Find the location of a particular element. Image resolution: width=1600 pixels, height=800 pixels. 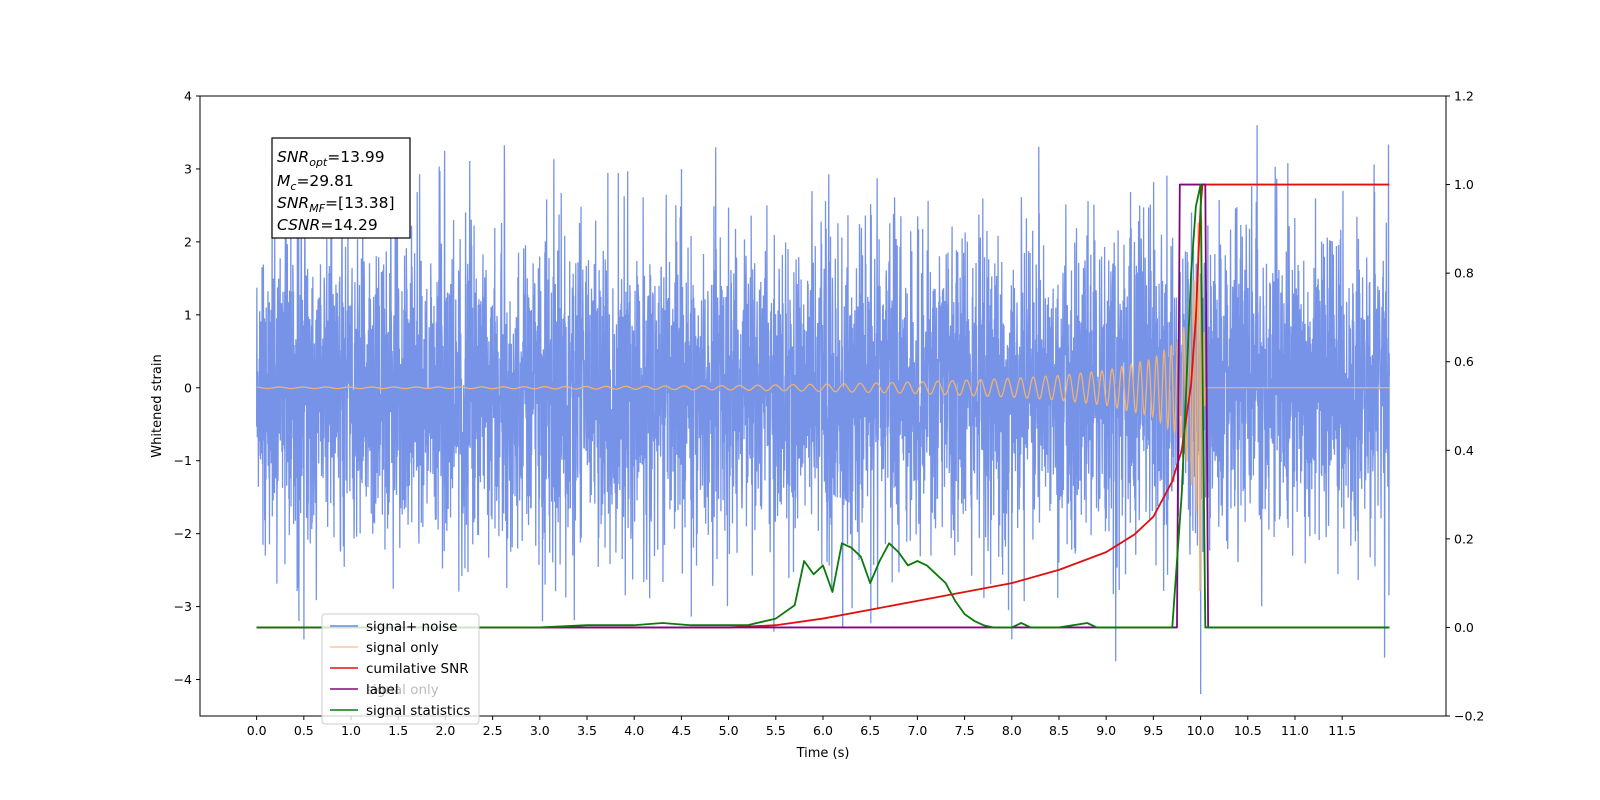

y-axis-right: 1.2 1.0 0.8 0.6 0.4 0.2 0.0 −0.2 is located at coordinates (1465, 406).